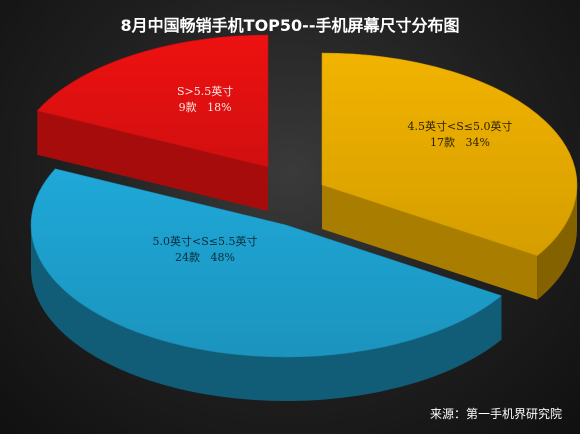 Image resolution: width=580 pixels, height=434 pixels. What do you see at coordinates (205, 257) in the screenshot?
I see `slice-value-label: 24款 48%` at bounding box center [205, 257].